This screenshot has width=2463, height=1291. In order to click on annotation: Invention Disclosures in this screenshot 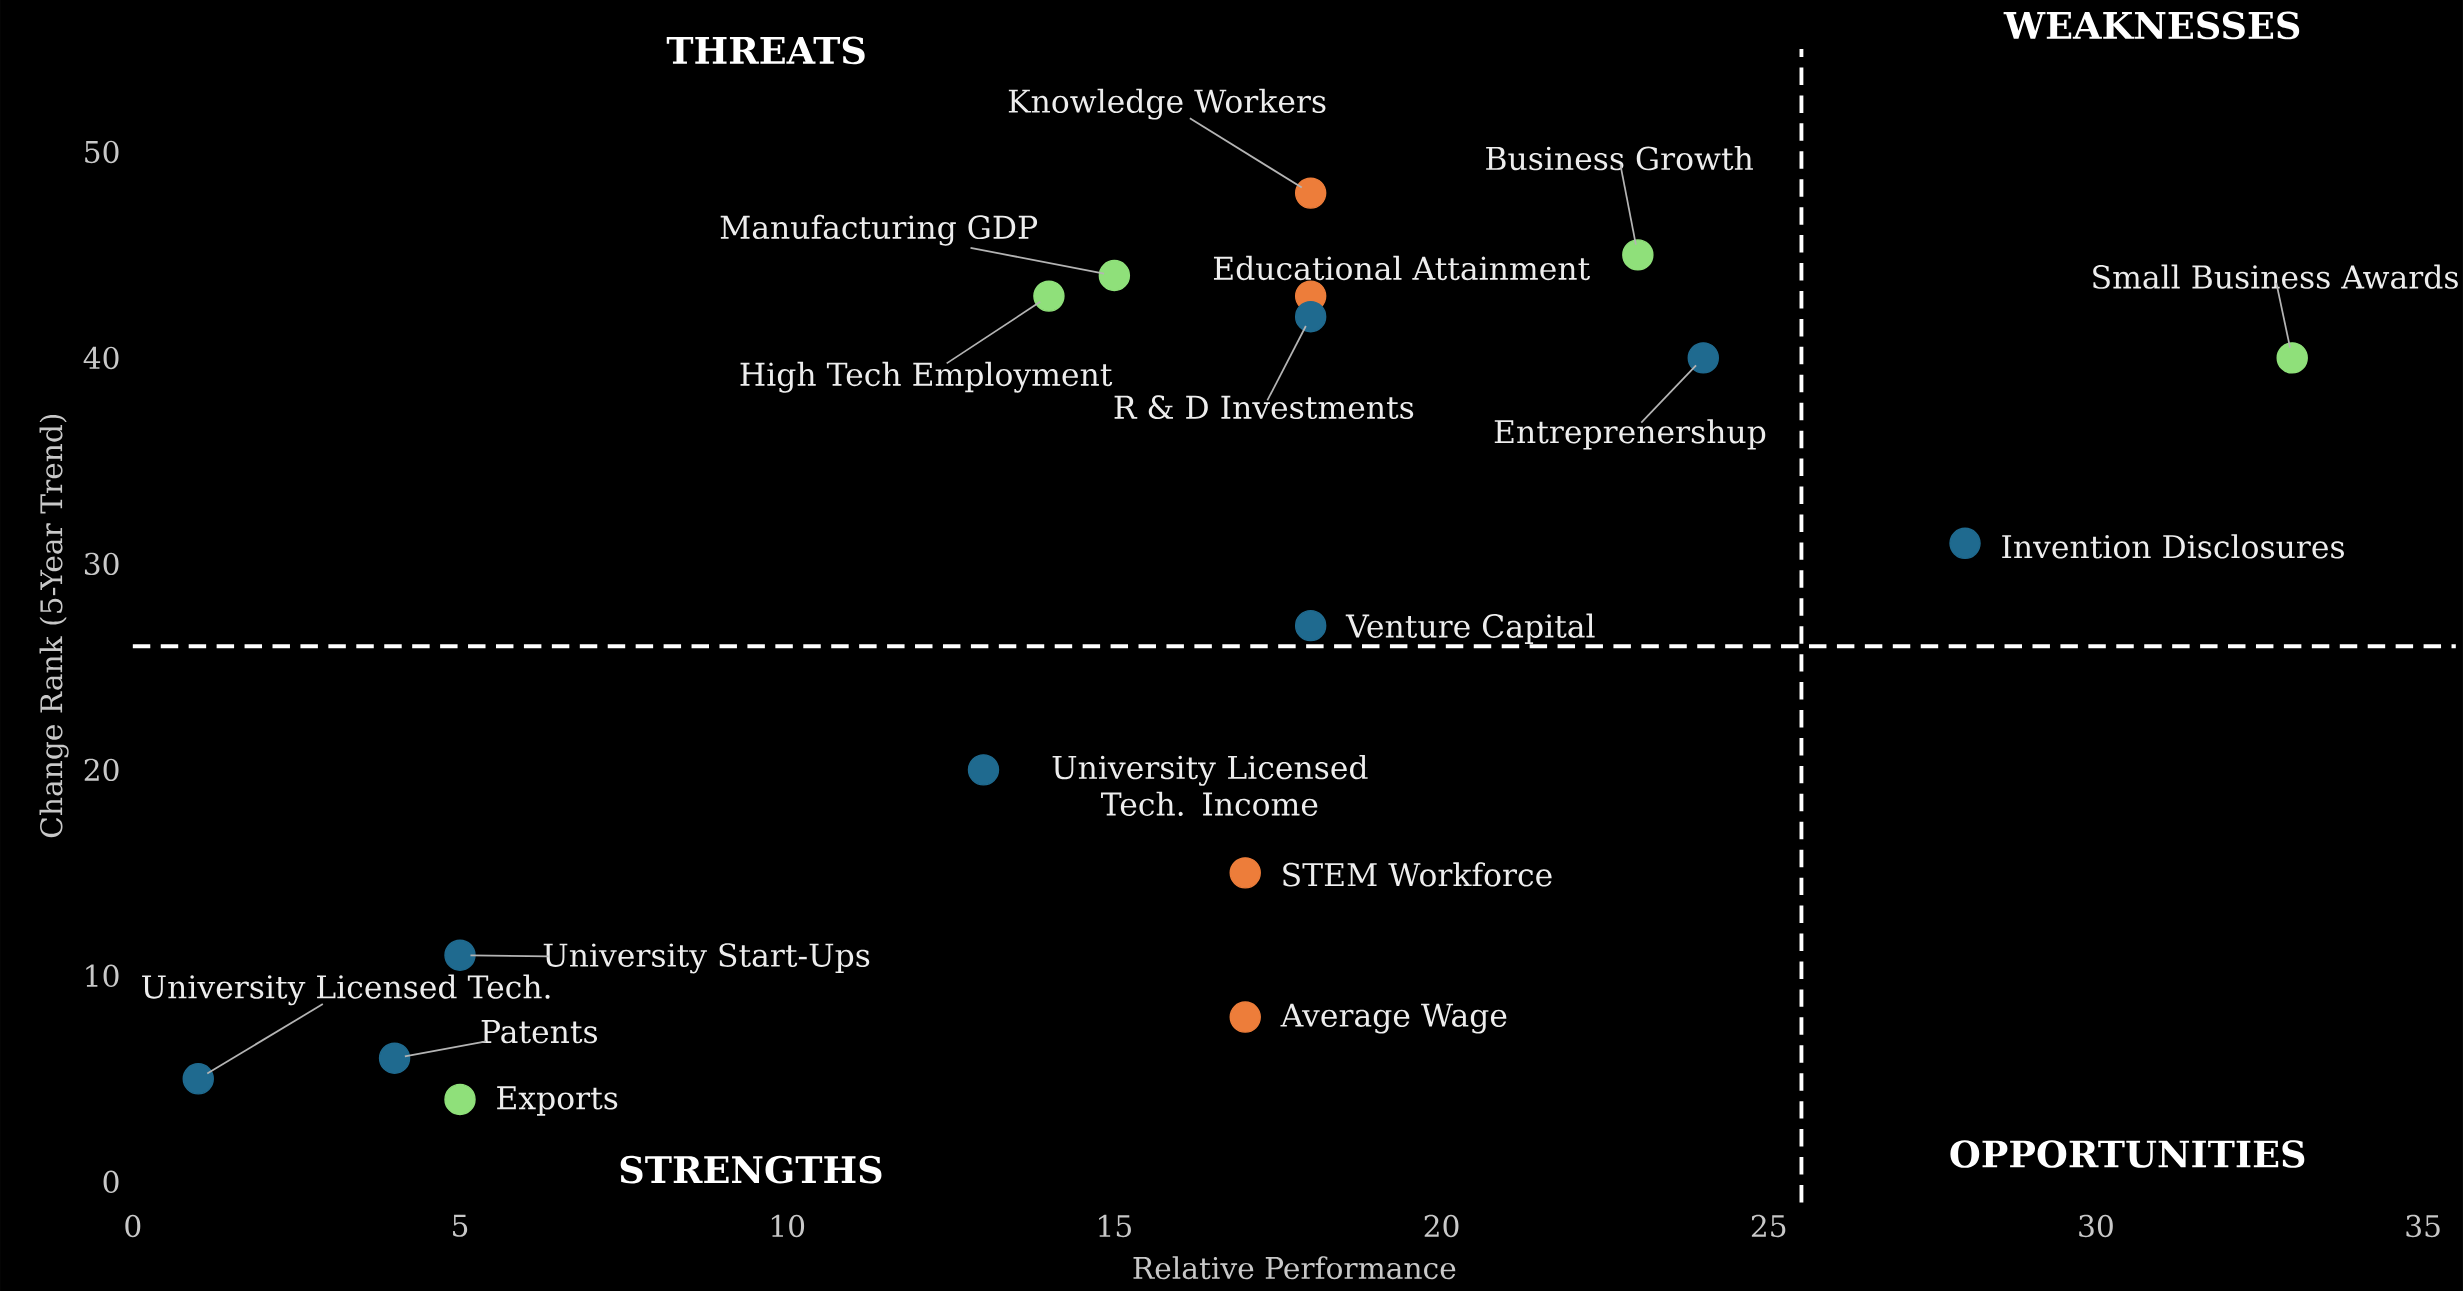, I will do `click(2173, 546)`.